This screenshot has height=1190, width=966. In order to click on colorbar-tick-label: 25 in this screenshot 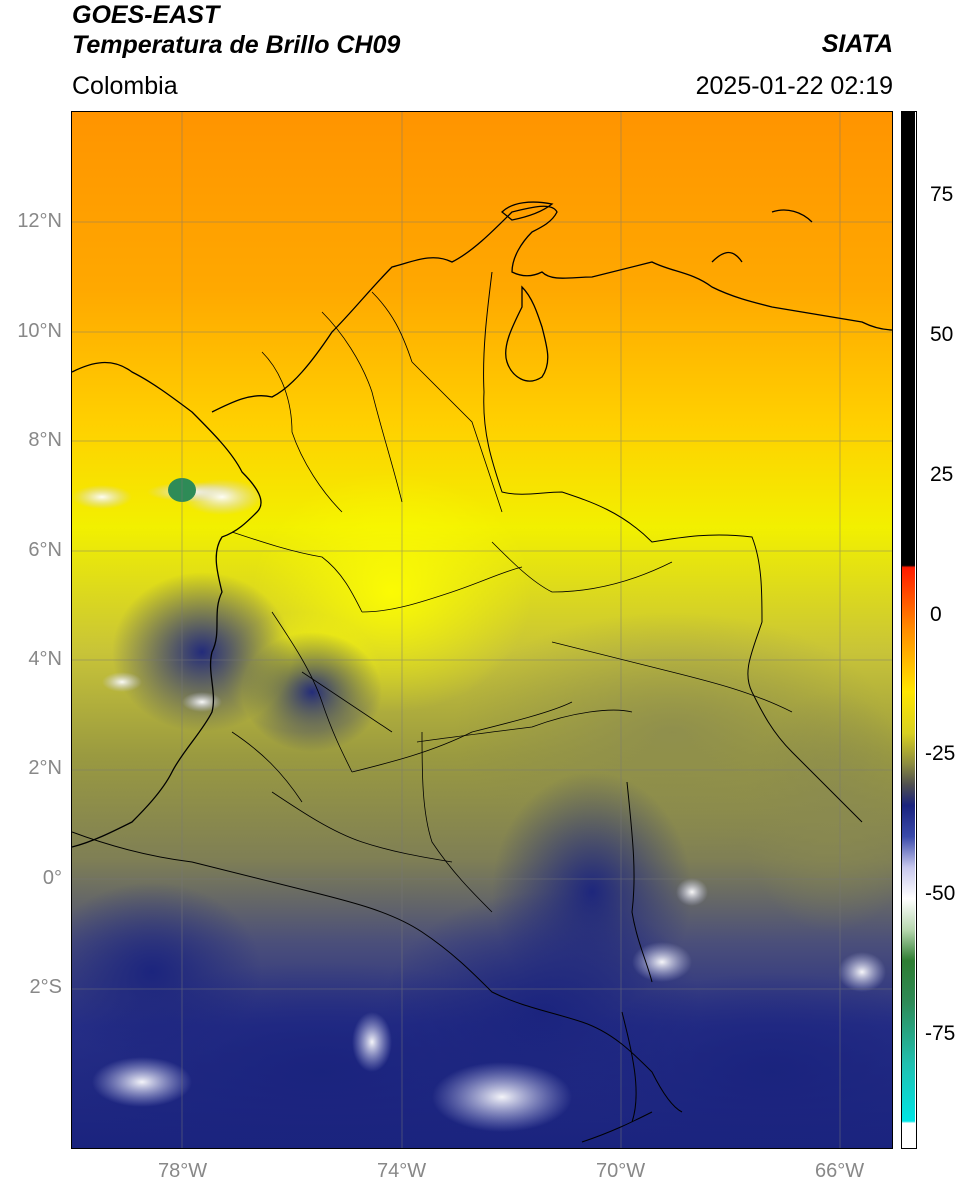, I will do `click(942, 474)`.